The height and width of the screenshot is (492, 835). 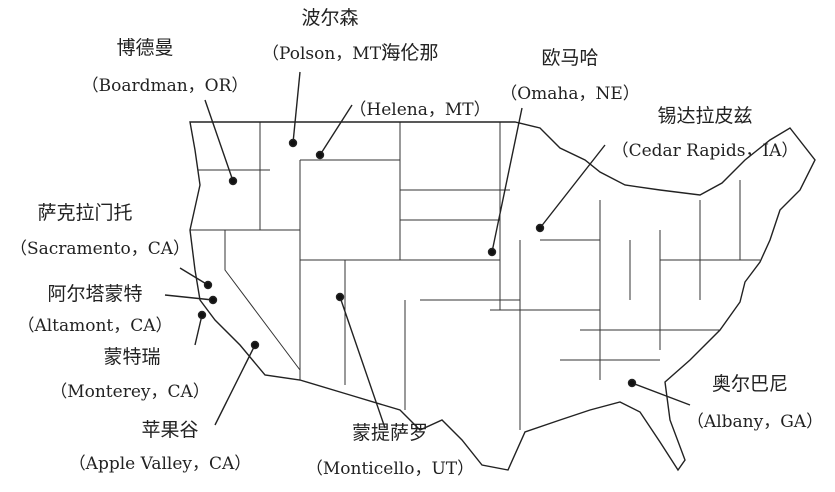 What do you see at coordinates (100, 249) in the screenshot?
I see `site-label-en-sacramento: （Sacramento，CA）` at bounding box center [100, 249].